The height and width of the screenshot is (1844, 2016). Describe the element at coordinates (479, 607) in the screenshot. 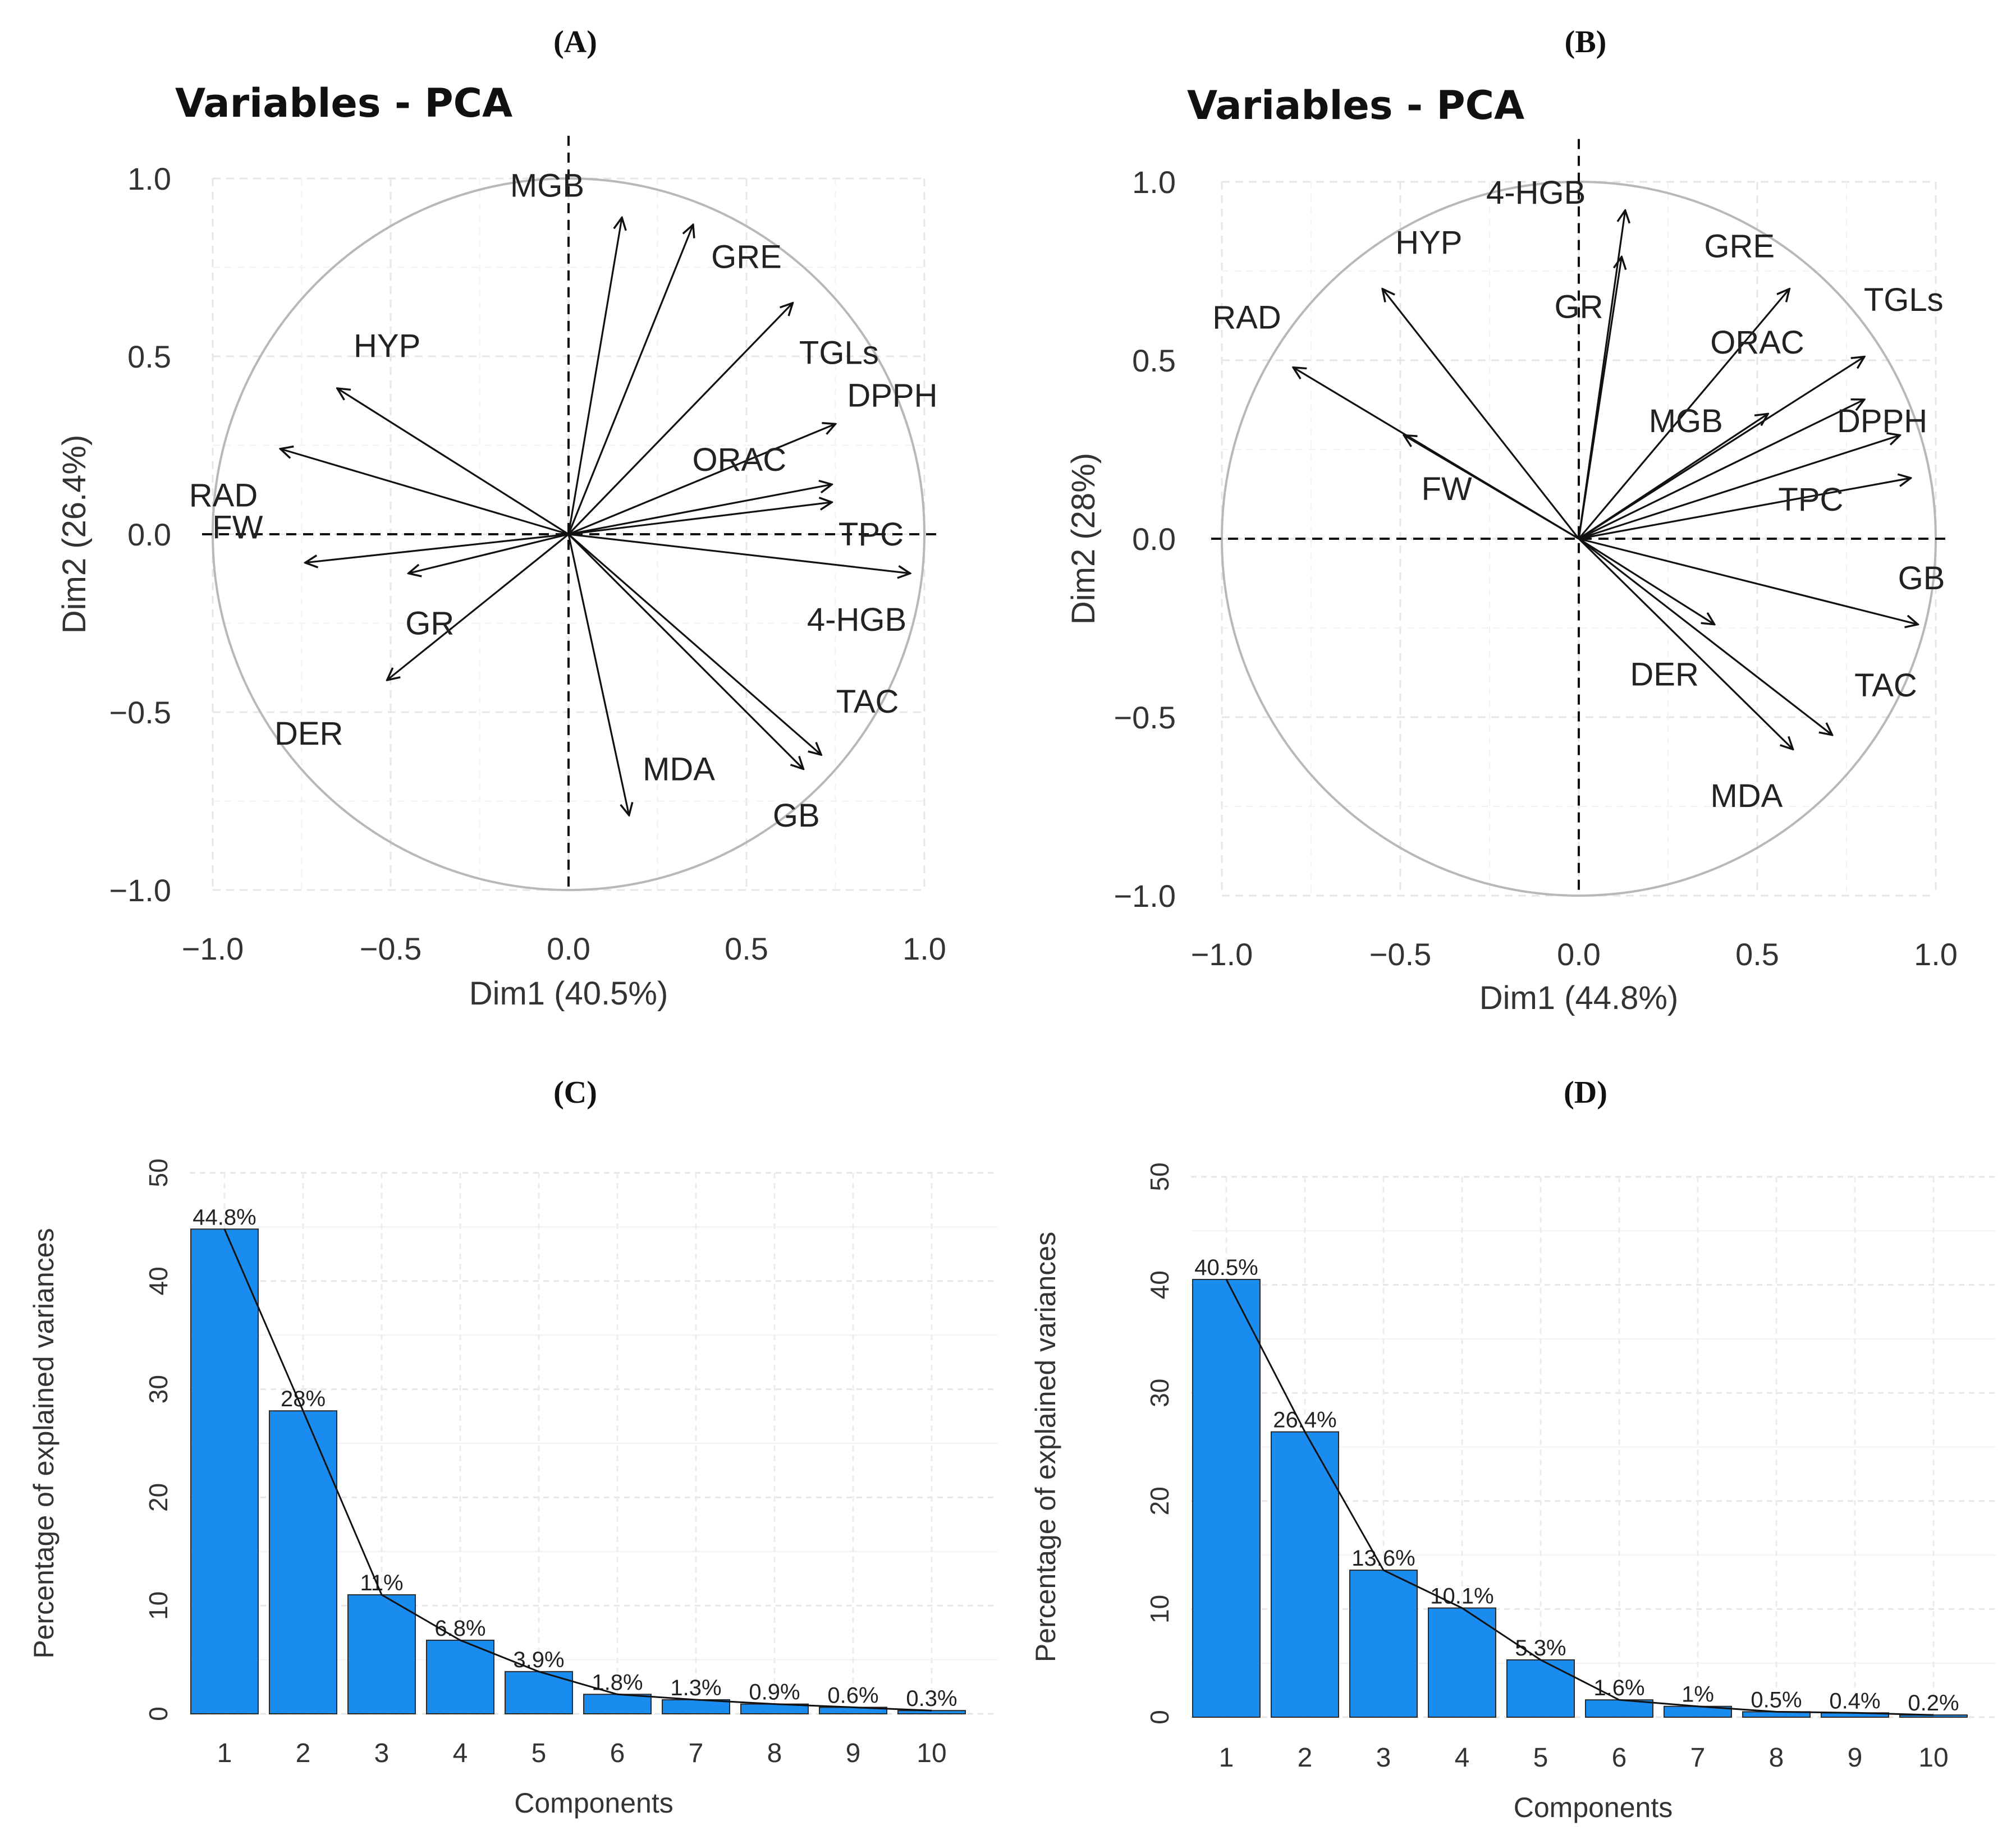

I see `loading-arrow-der` at that location.